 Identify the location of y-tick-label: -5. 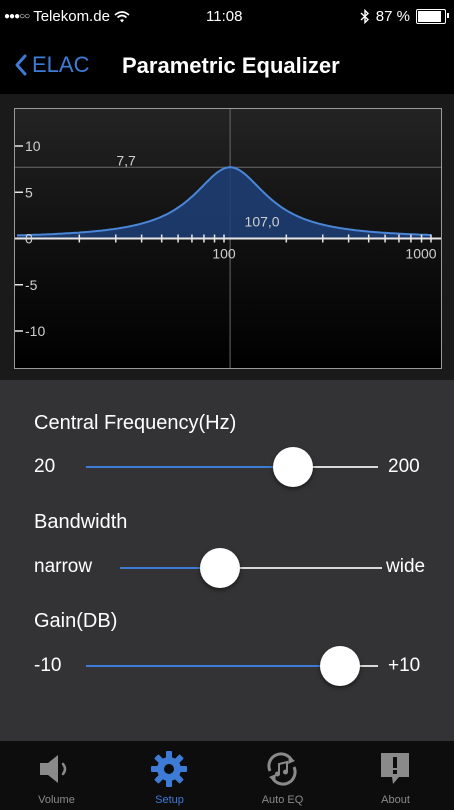
(31, 285).